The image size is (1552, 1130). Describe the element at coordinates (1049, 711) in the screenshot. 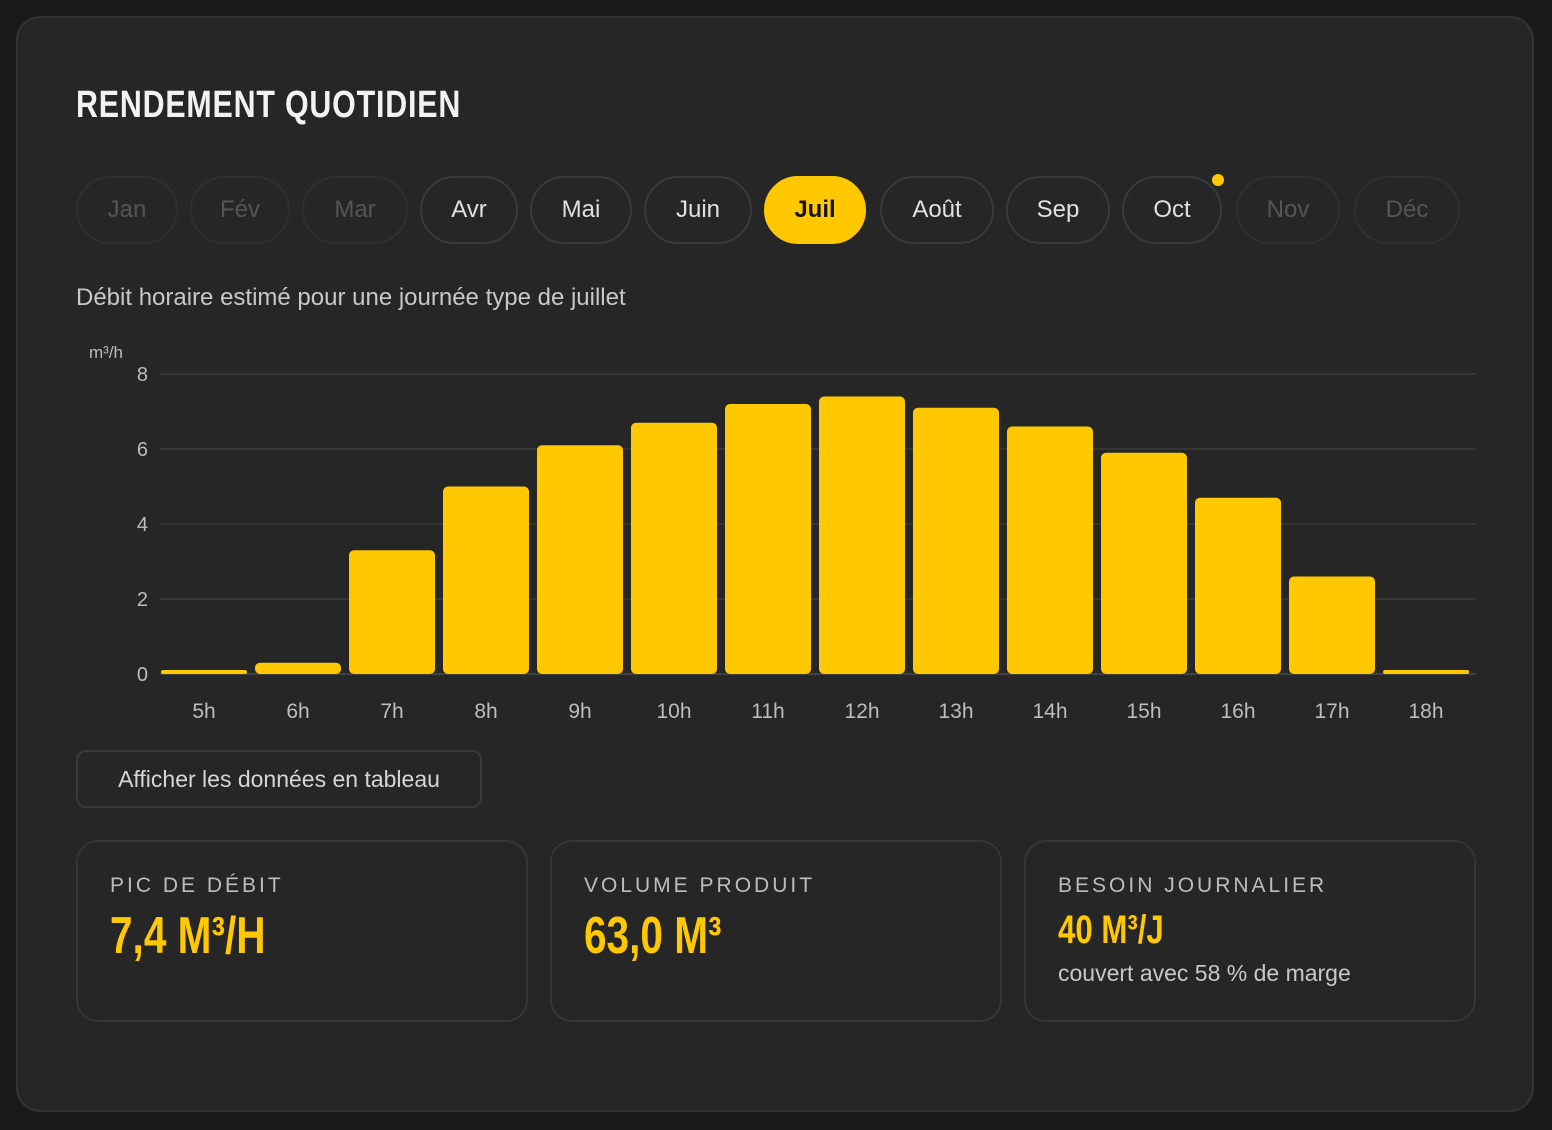

I see `x-tick-label: 14h` at that location.